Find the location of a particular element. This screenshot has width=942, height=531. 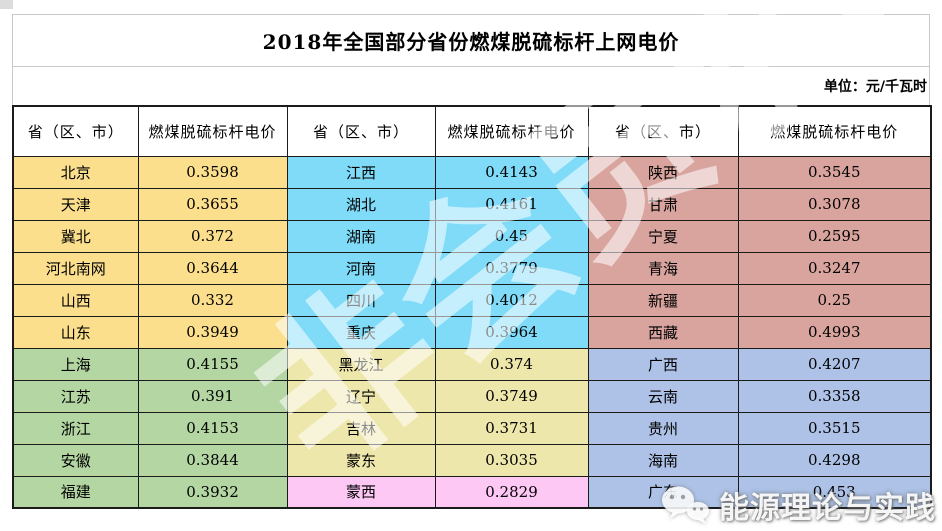

table-row: 安徽 0.3844 蒙东 0.3035 海南 0.4298 is located at coordinates (472, 460).